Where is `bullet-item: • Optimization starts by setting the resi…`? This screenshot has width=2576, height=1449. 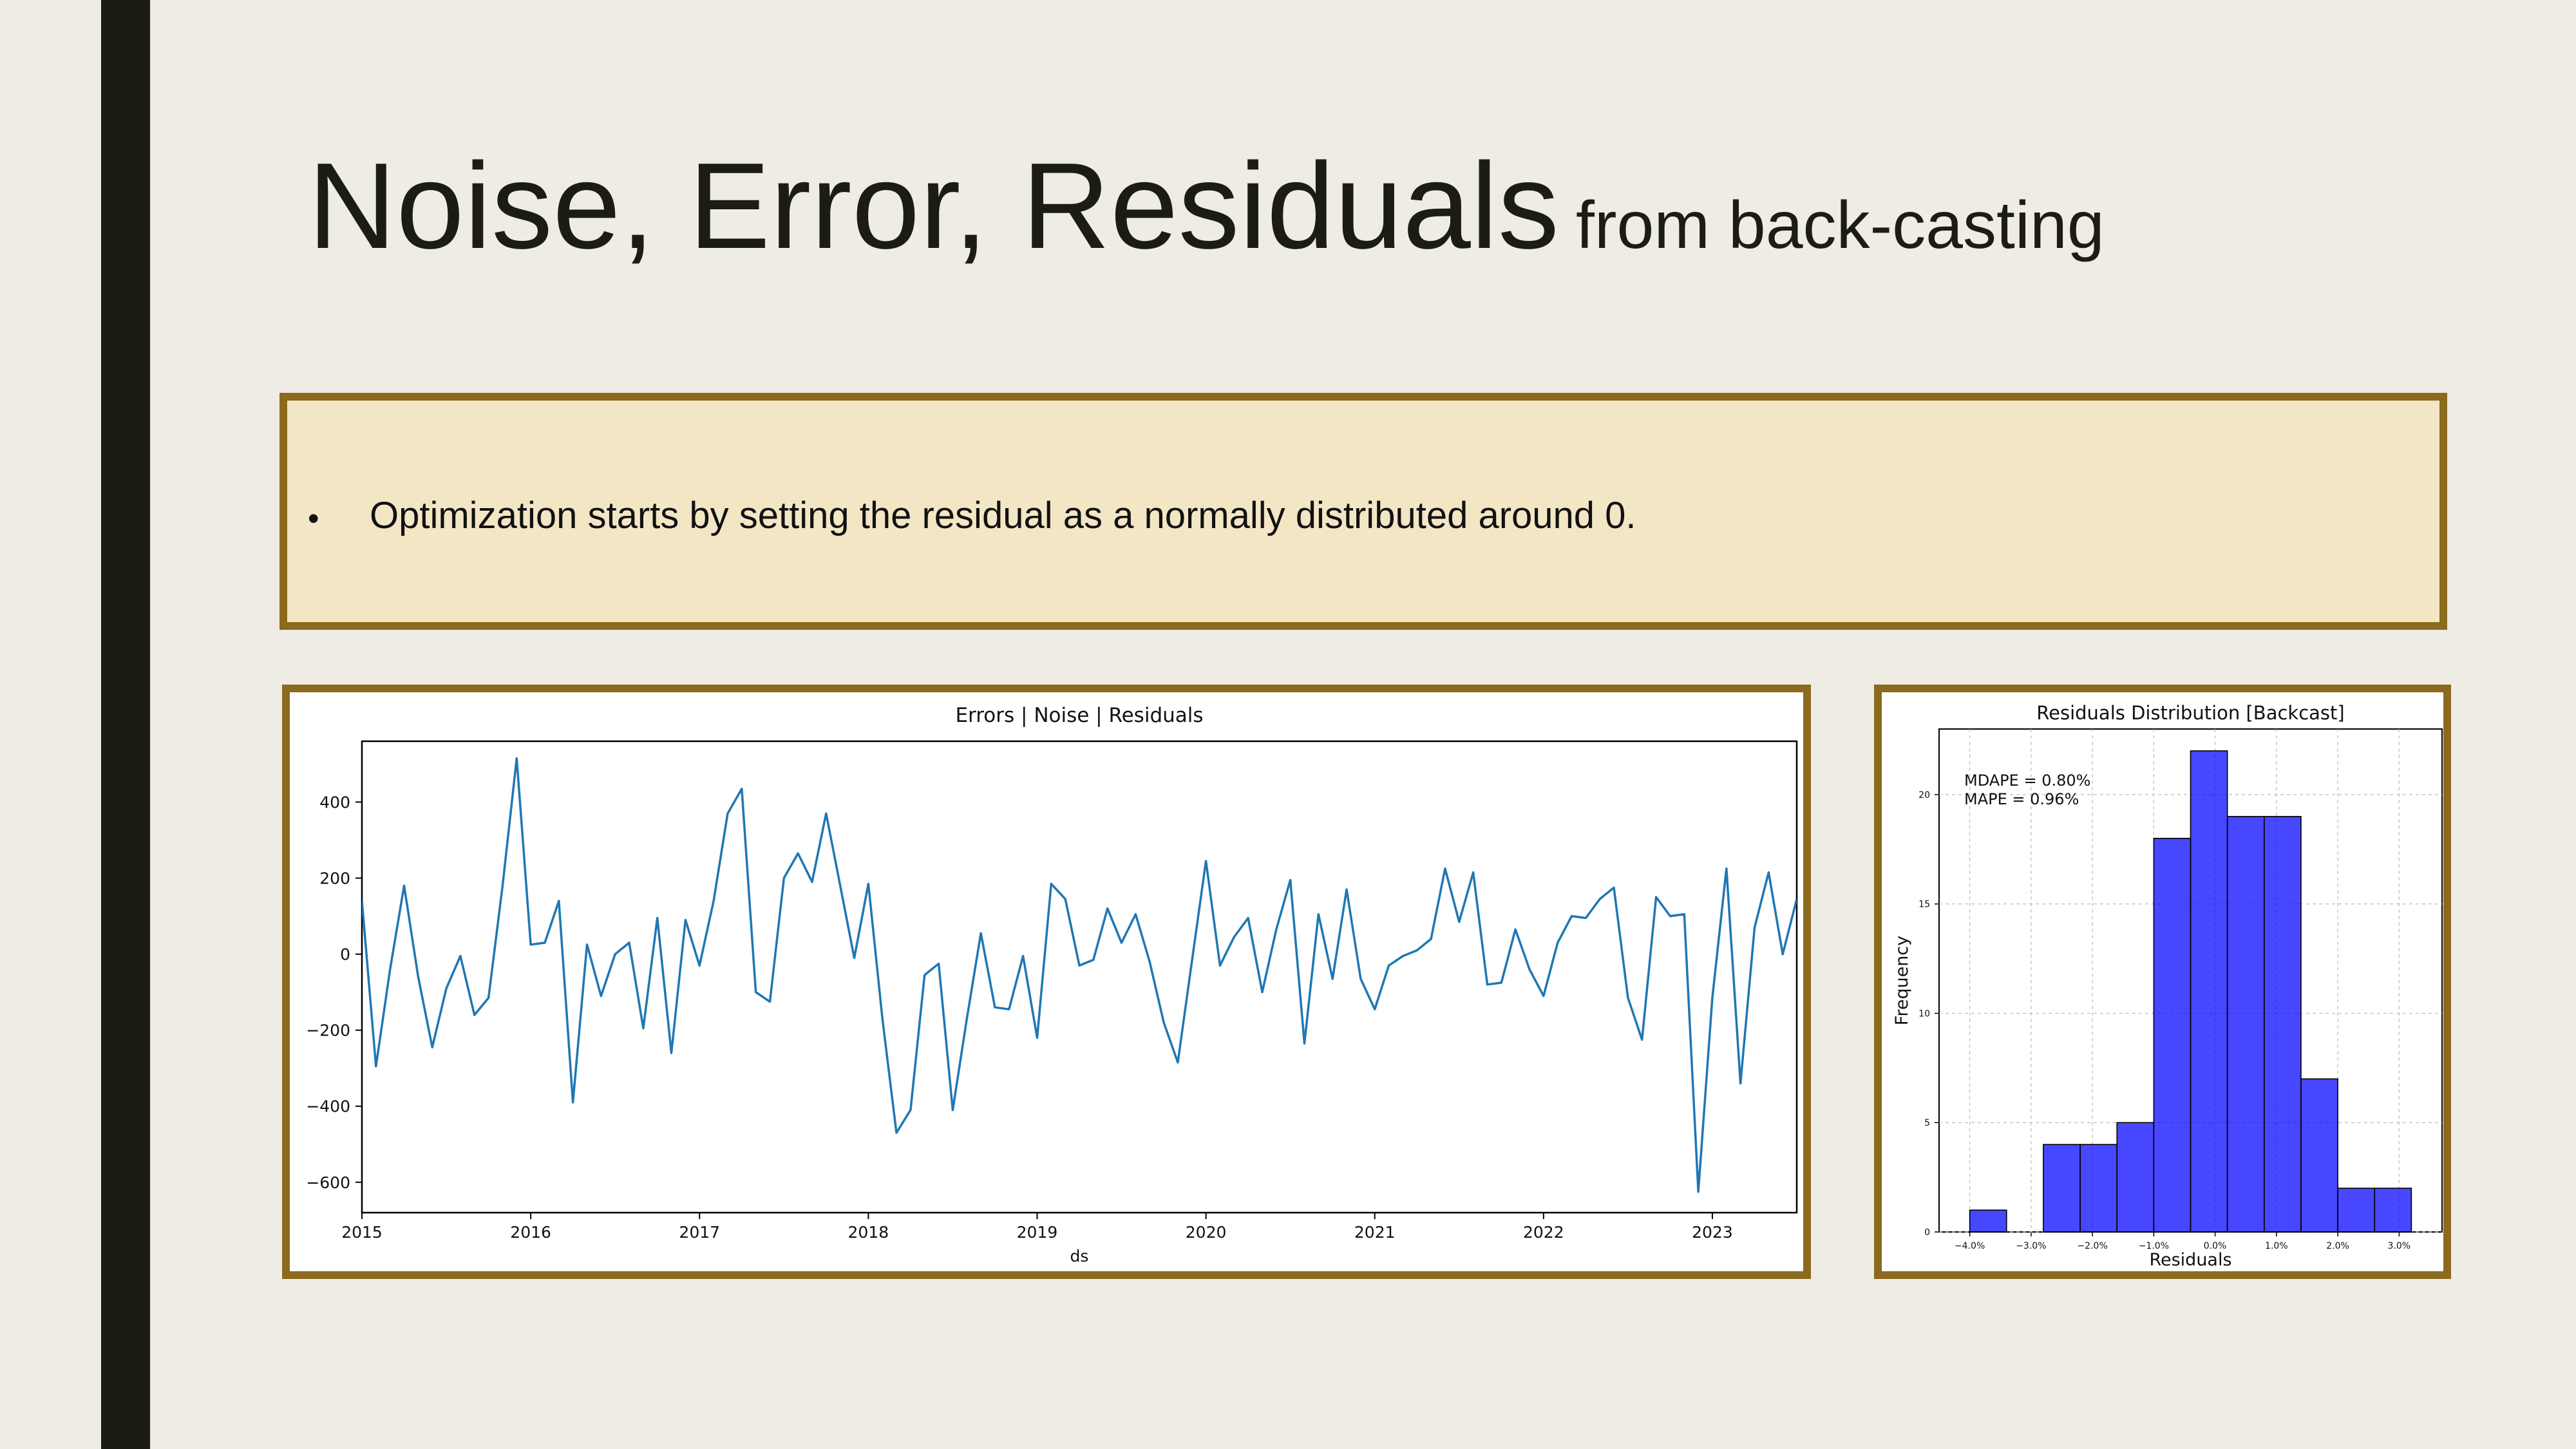
bullet-item: • Optimization starts by setting the resi… is located at coordinates (972, 515).